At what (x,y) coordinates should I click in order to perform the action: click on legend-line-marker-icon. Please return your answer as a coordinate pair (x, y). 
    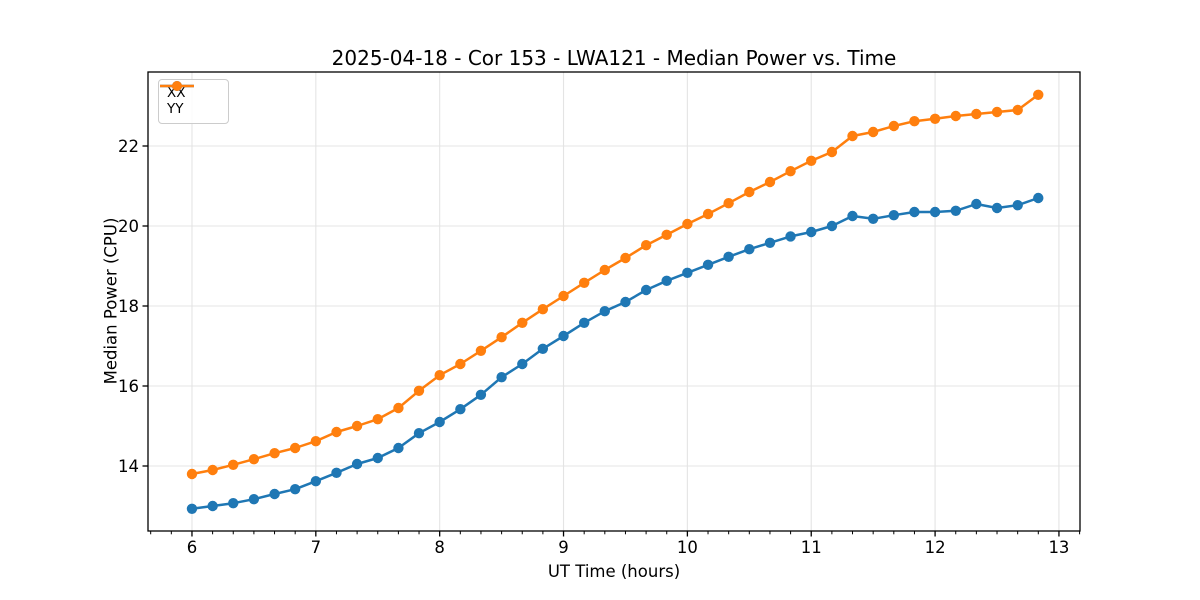
    Looking at the image, I should click on (177, 86).